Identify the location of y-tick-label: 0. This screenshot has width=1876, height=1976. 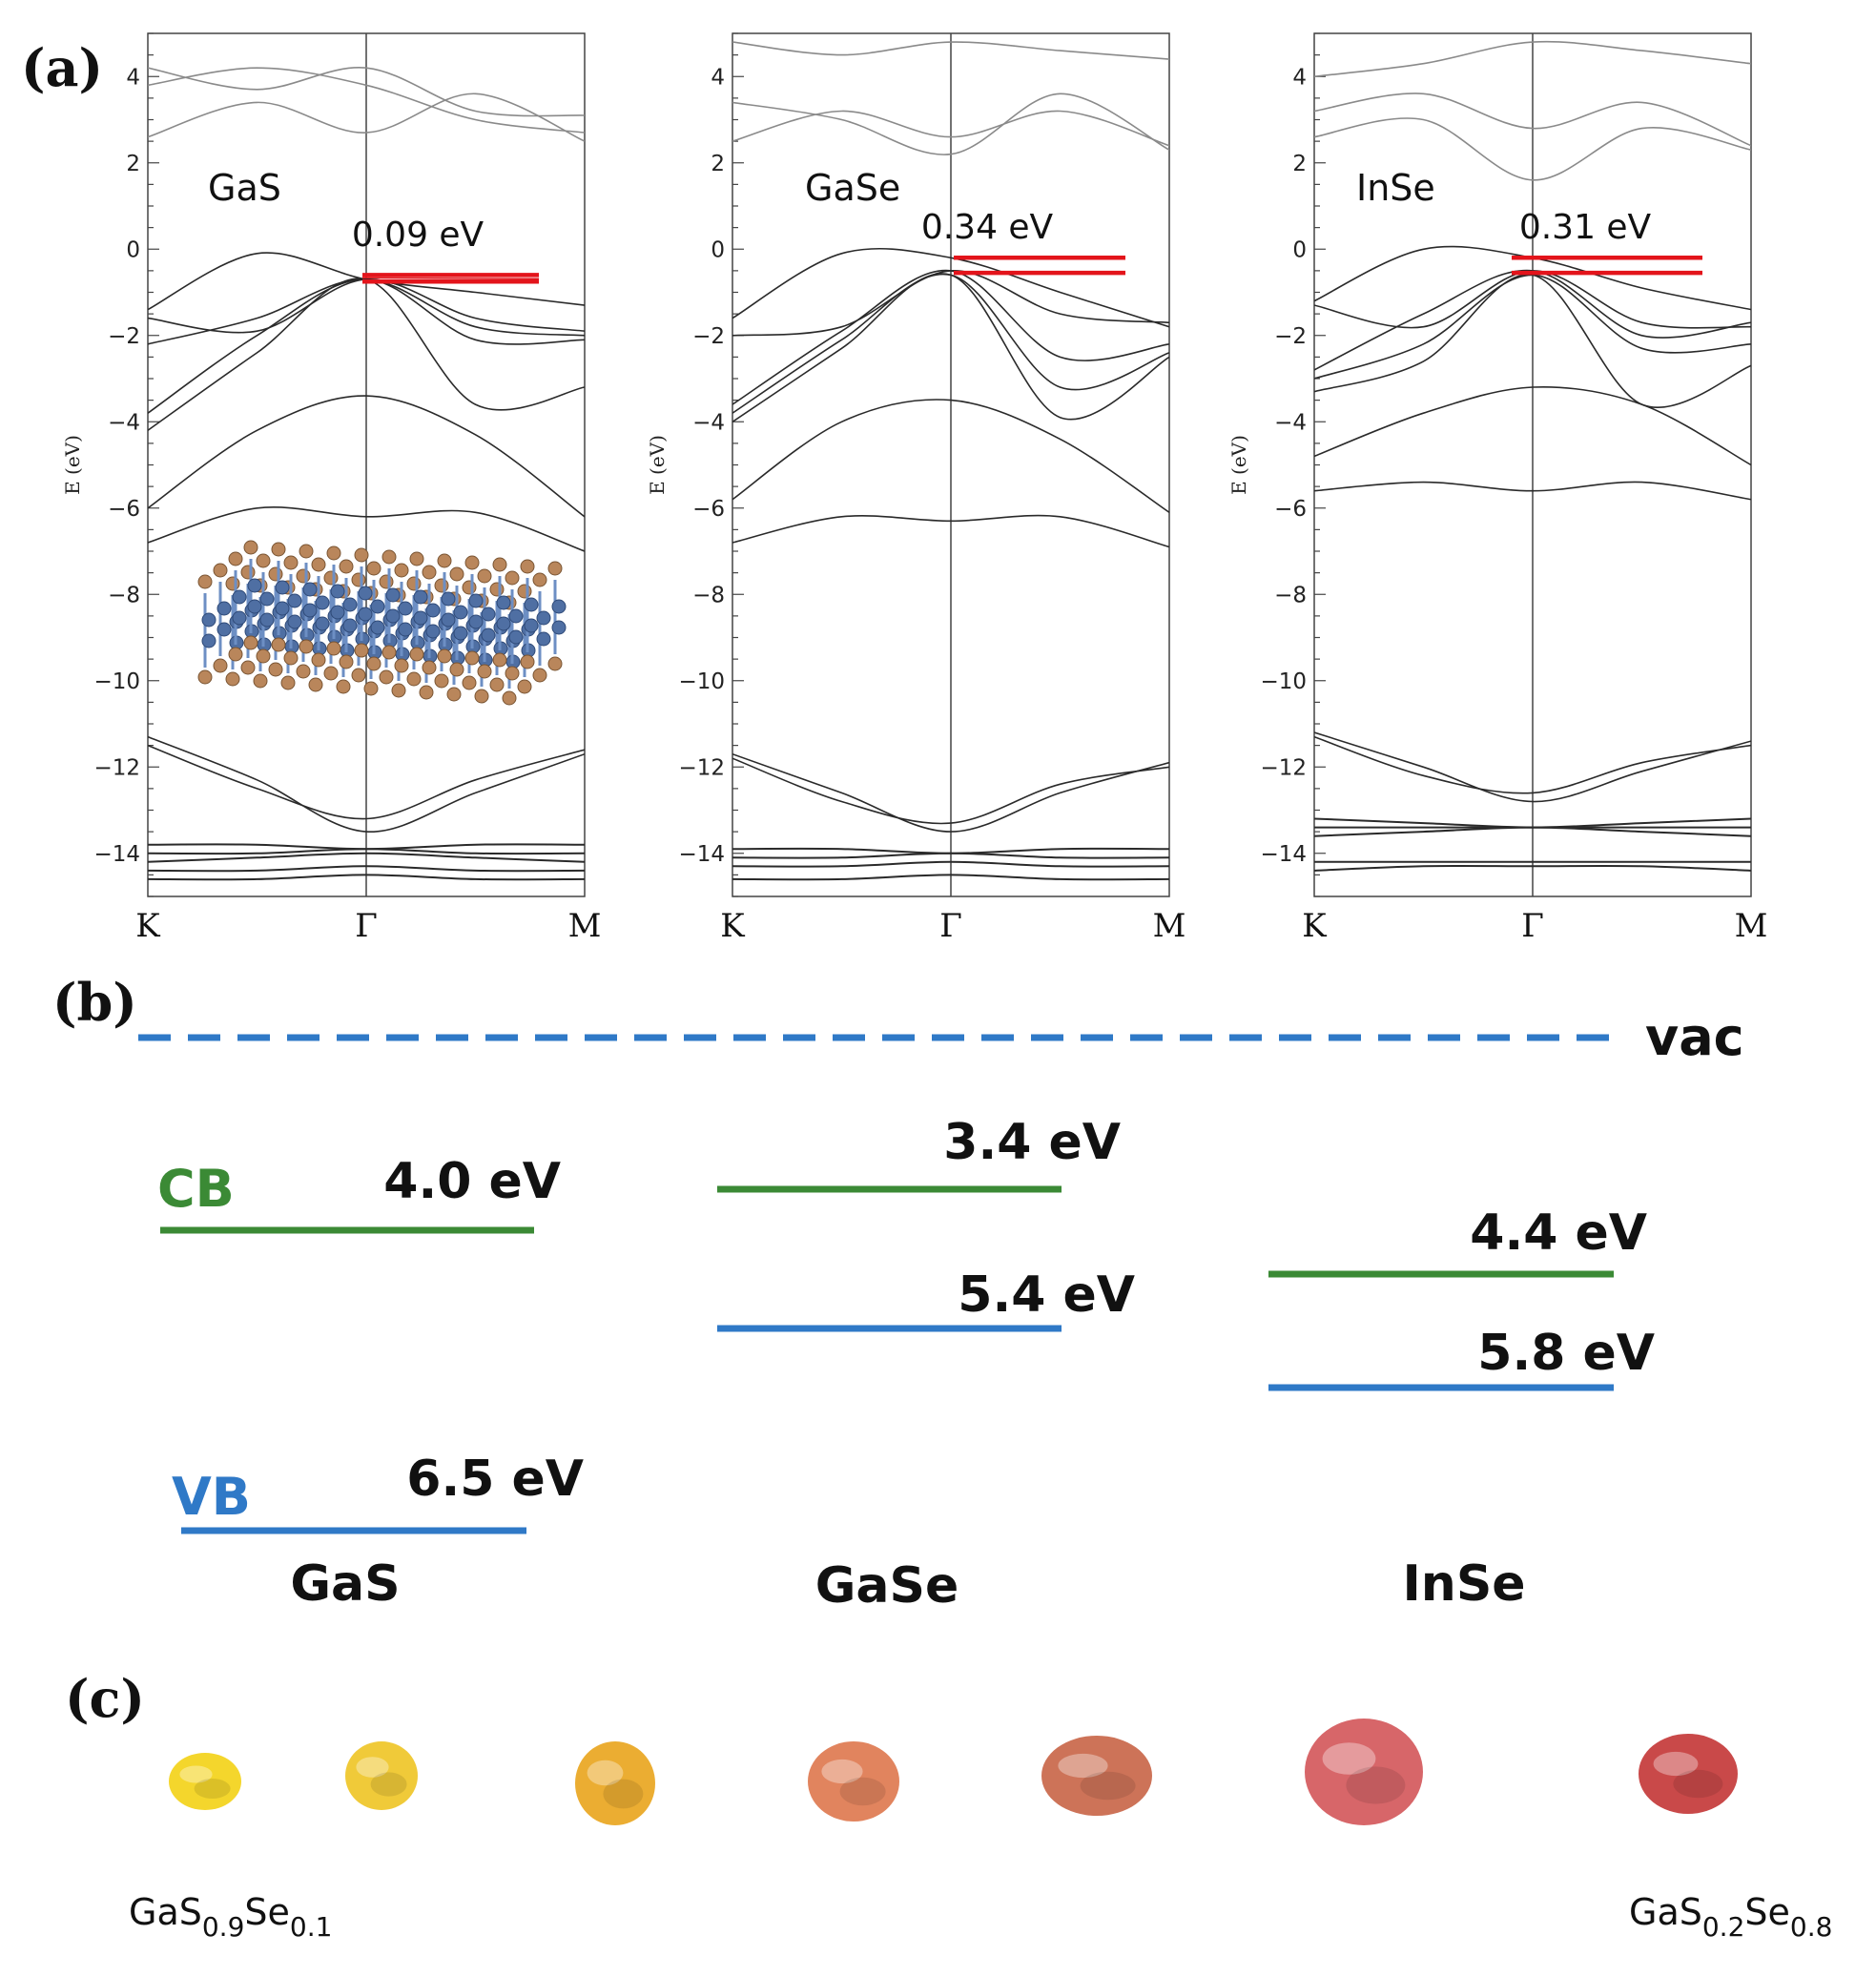
(133, 249).